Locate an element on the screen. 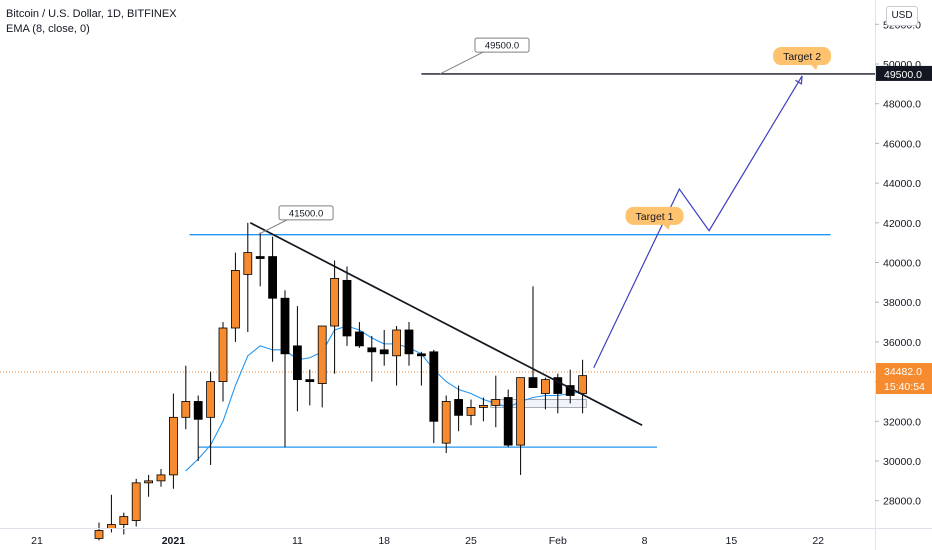  target-text: Target 2 is located at coordinates (802, 57).